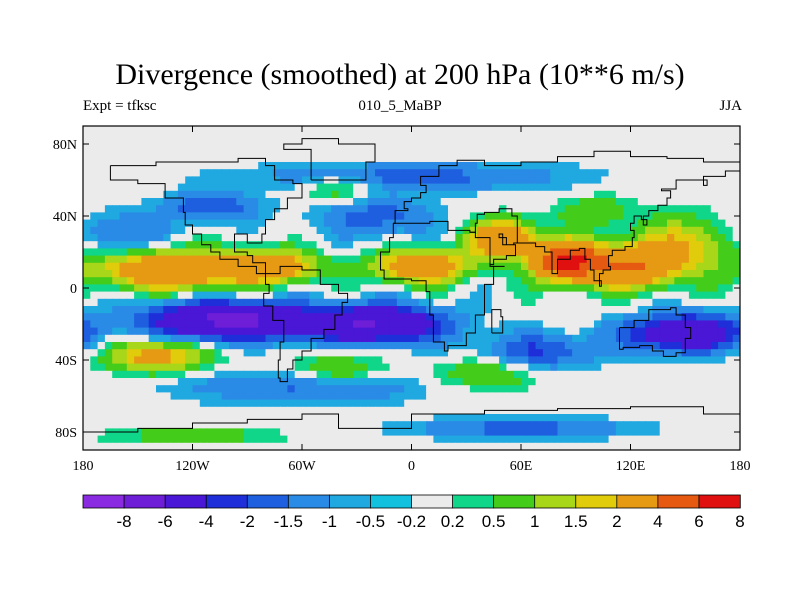 The width and height of the screenshot is (800, 600). Describe the element at coordinates (226, 501) in the screenshot. I see `colorbar-swatch` at that location.